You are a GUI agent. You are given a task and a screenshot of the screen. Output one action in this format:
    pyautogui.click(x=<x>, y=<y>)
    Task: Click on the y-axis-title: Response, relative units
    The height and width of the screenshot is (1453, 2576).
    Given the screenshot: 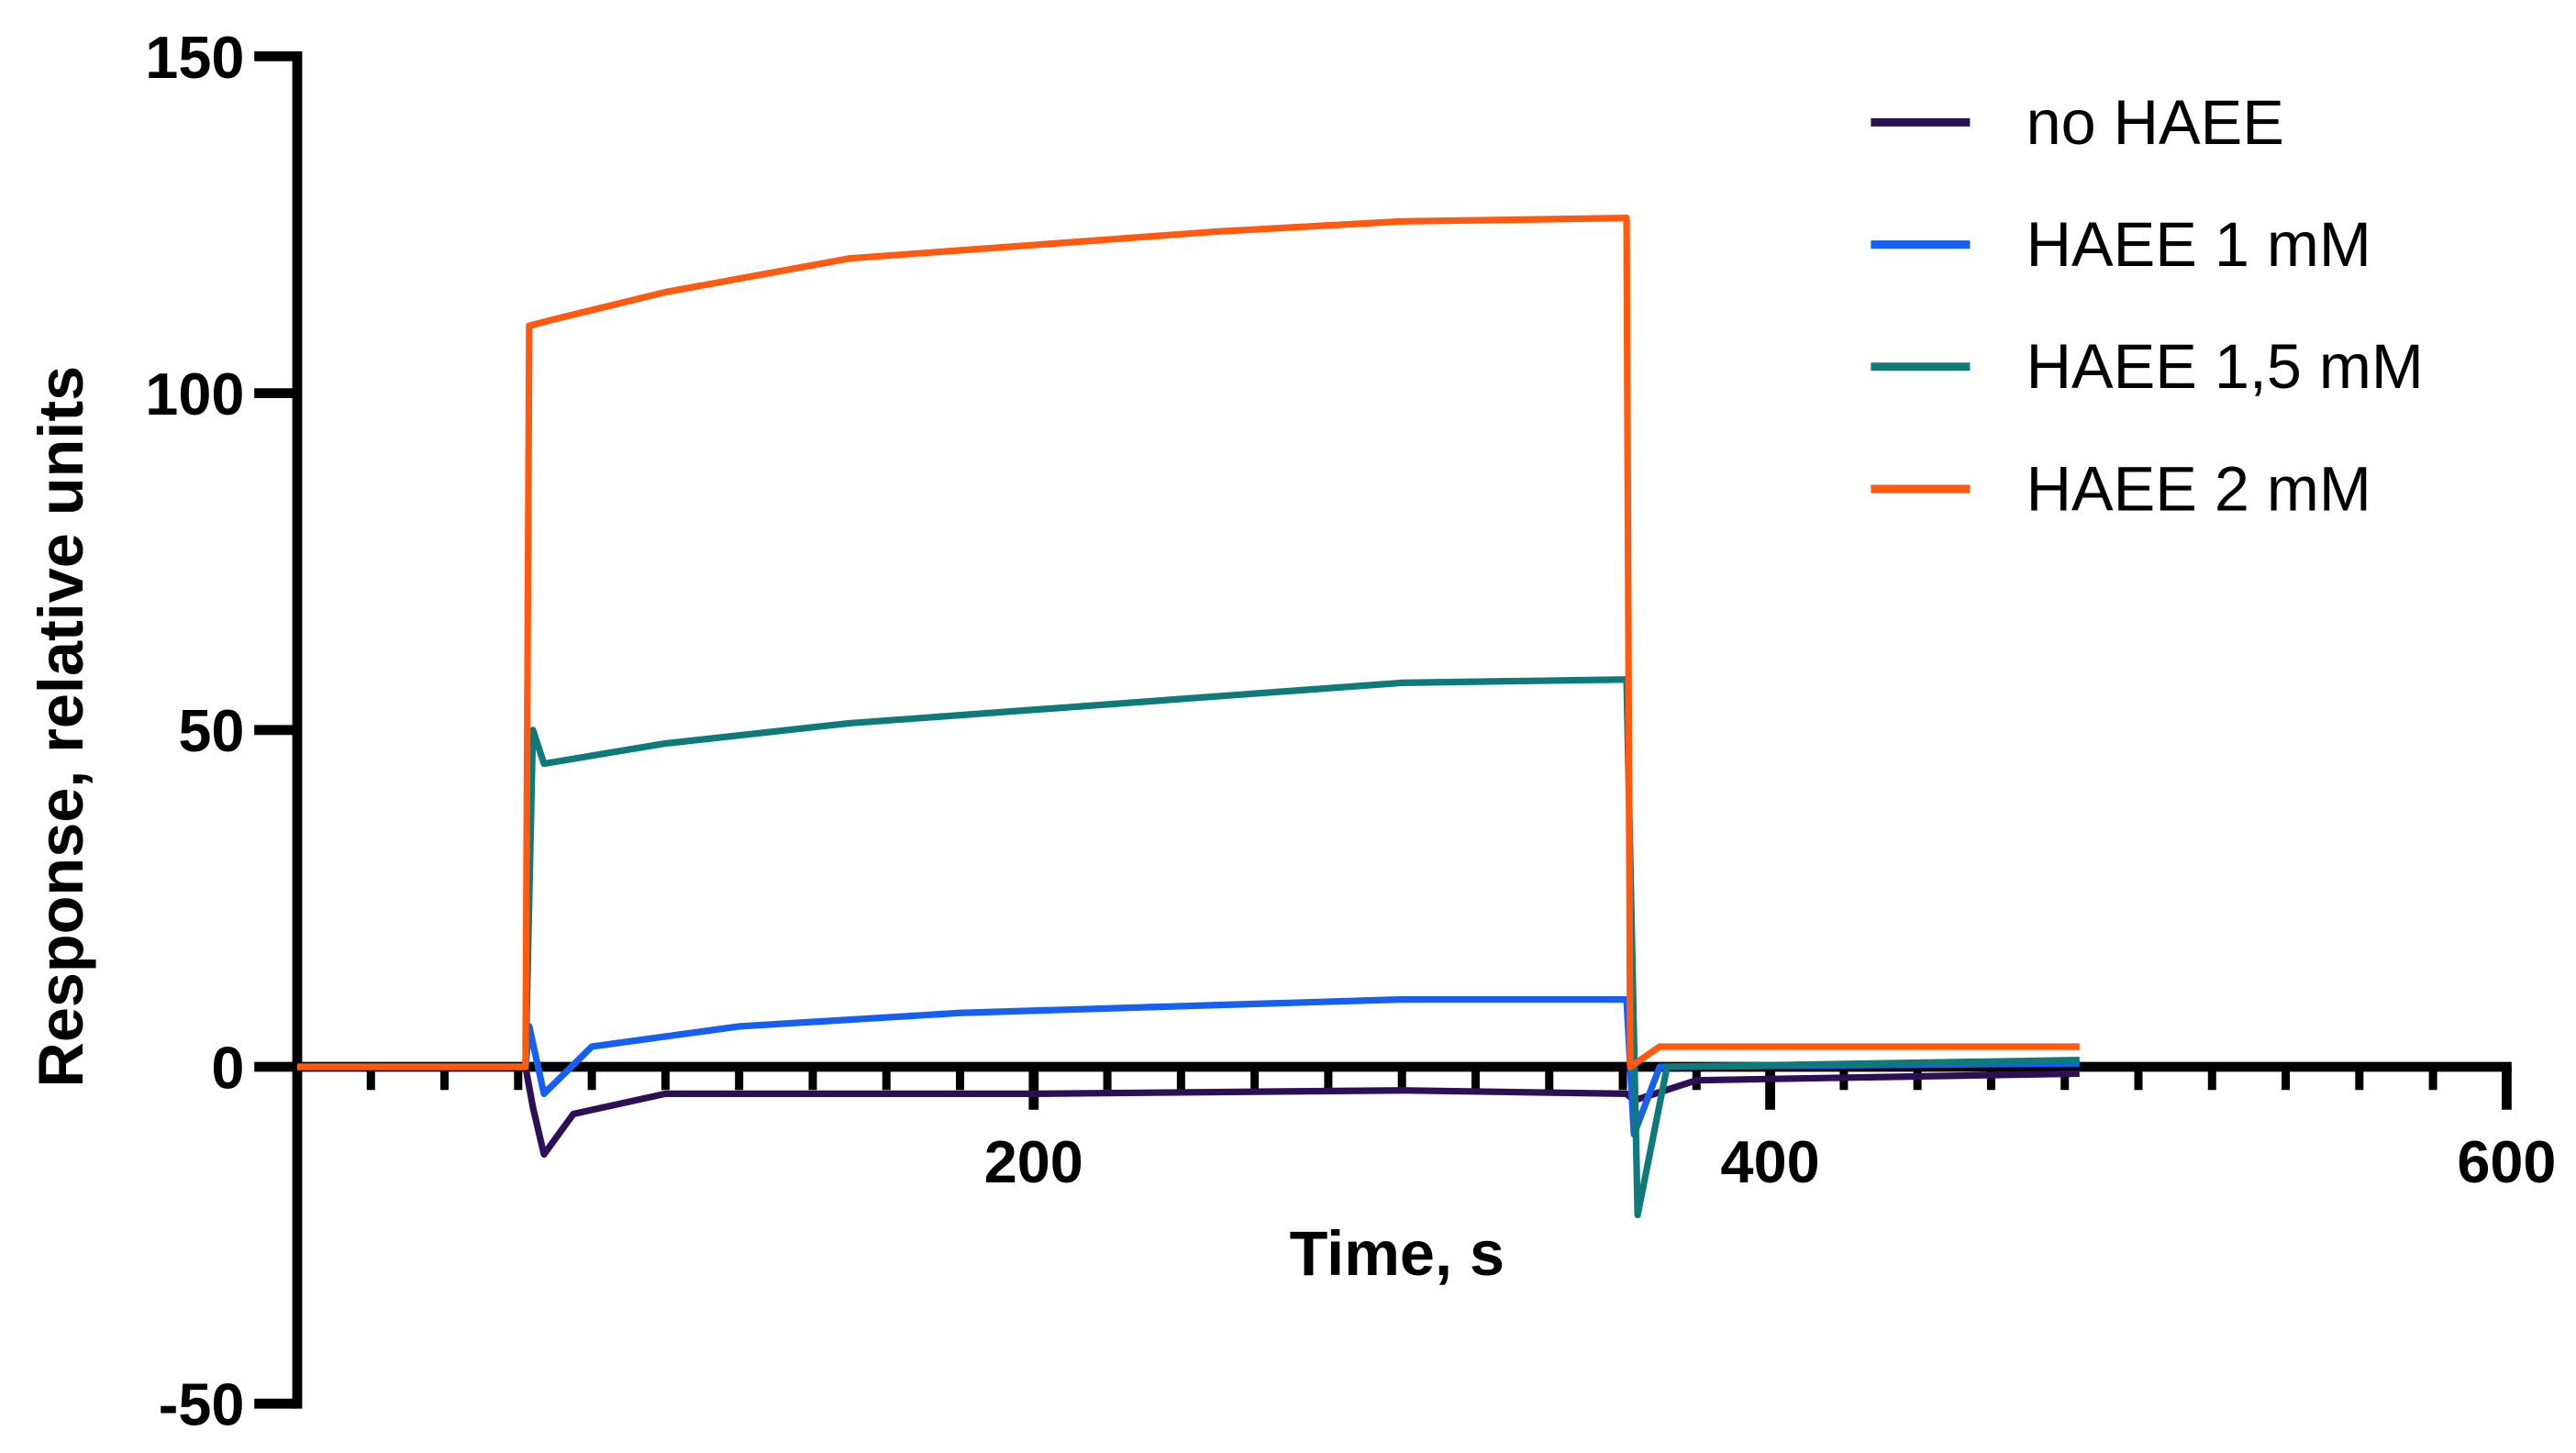 What is the action you would take?
    pyautogui.click(x=61, y=727)
    